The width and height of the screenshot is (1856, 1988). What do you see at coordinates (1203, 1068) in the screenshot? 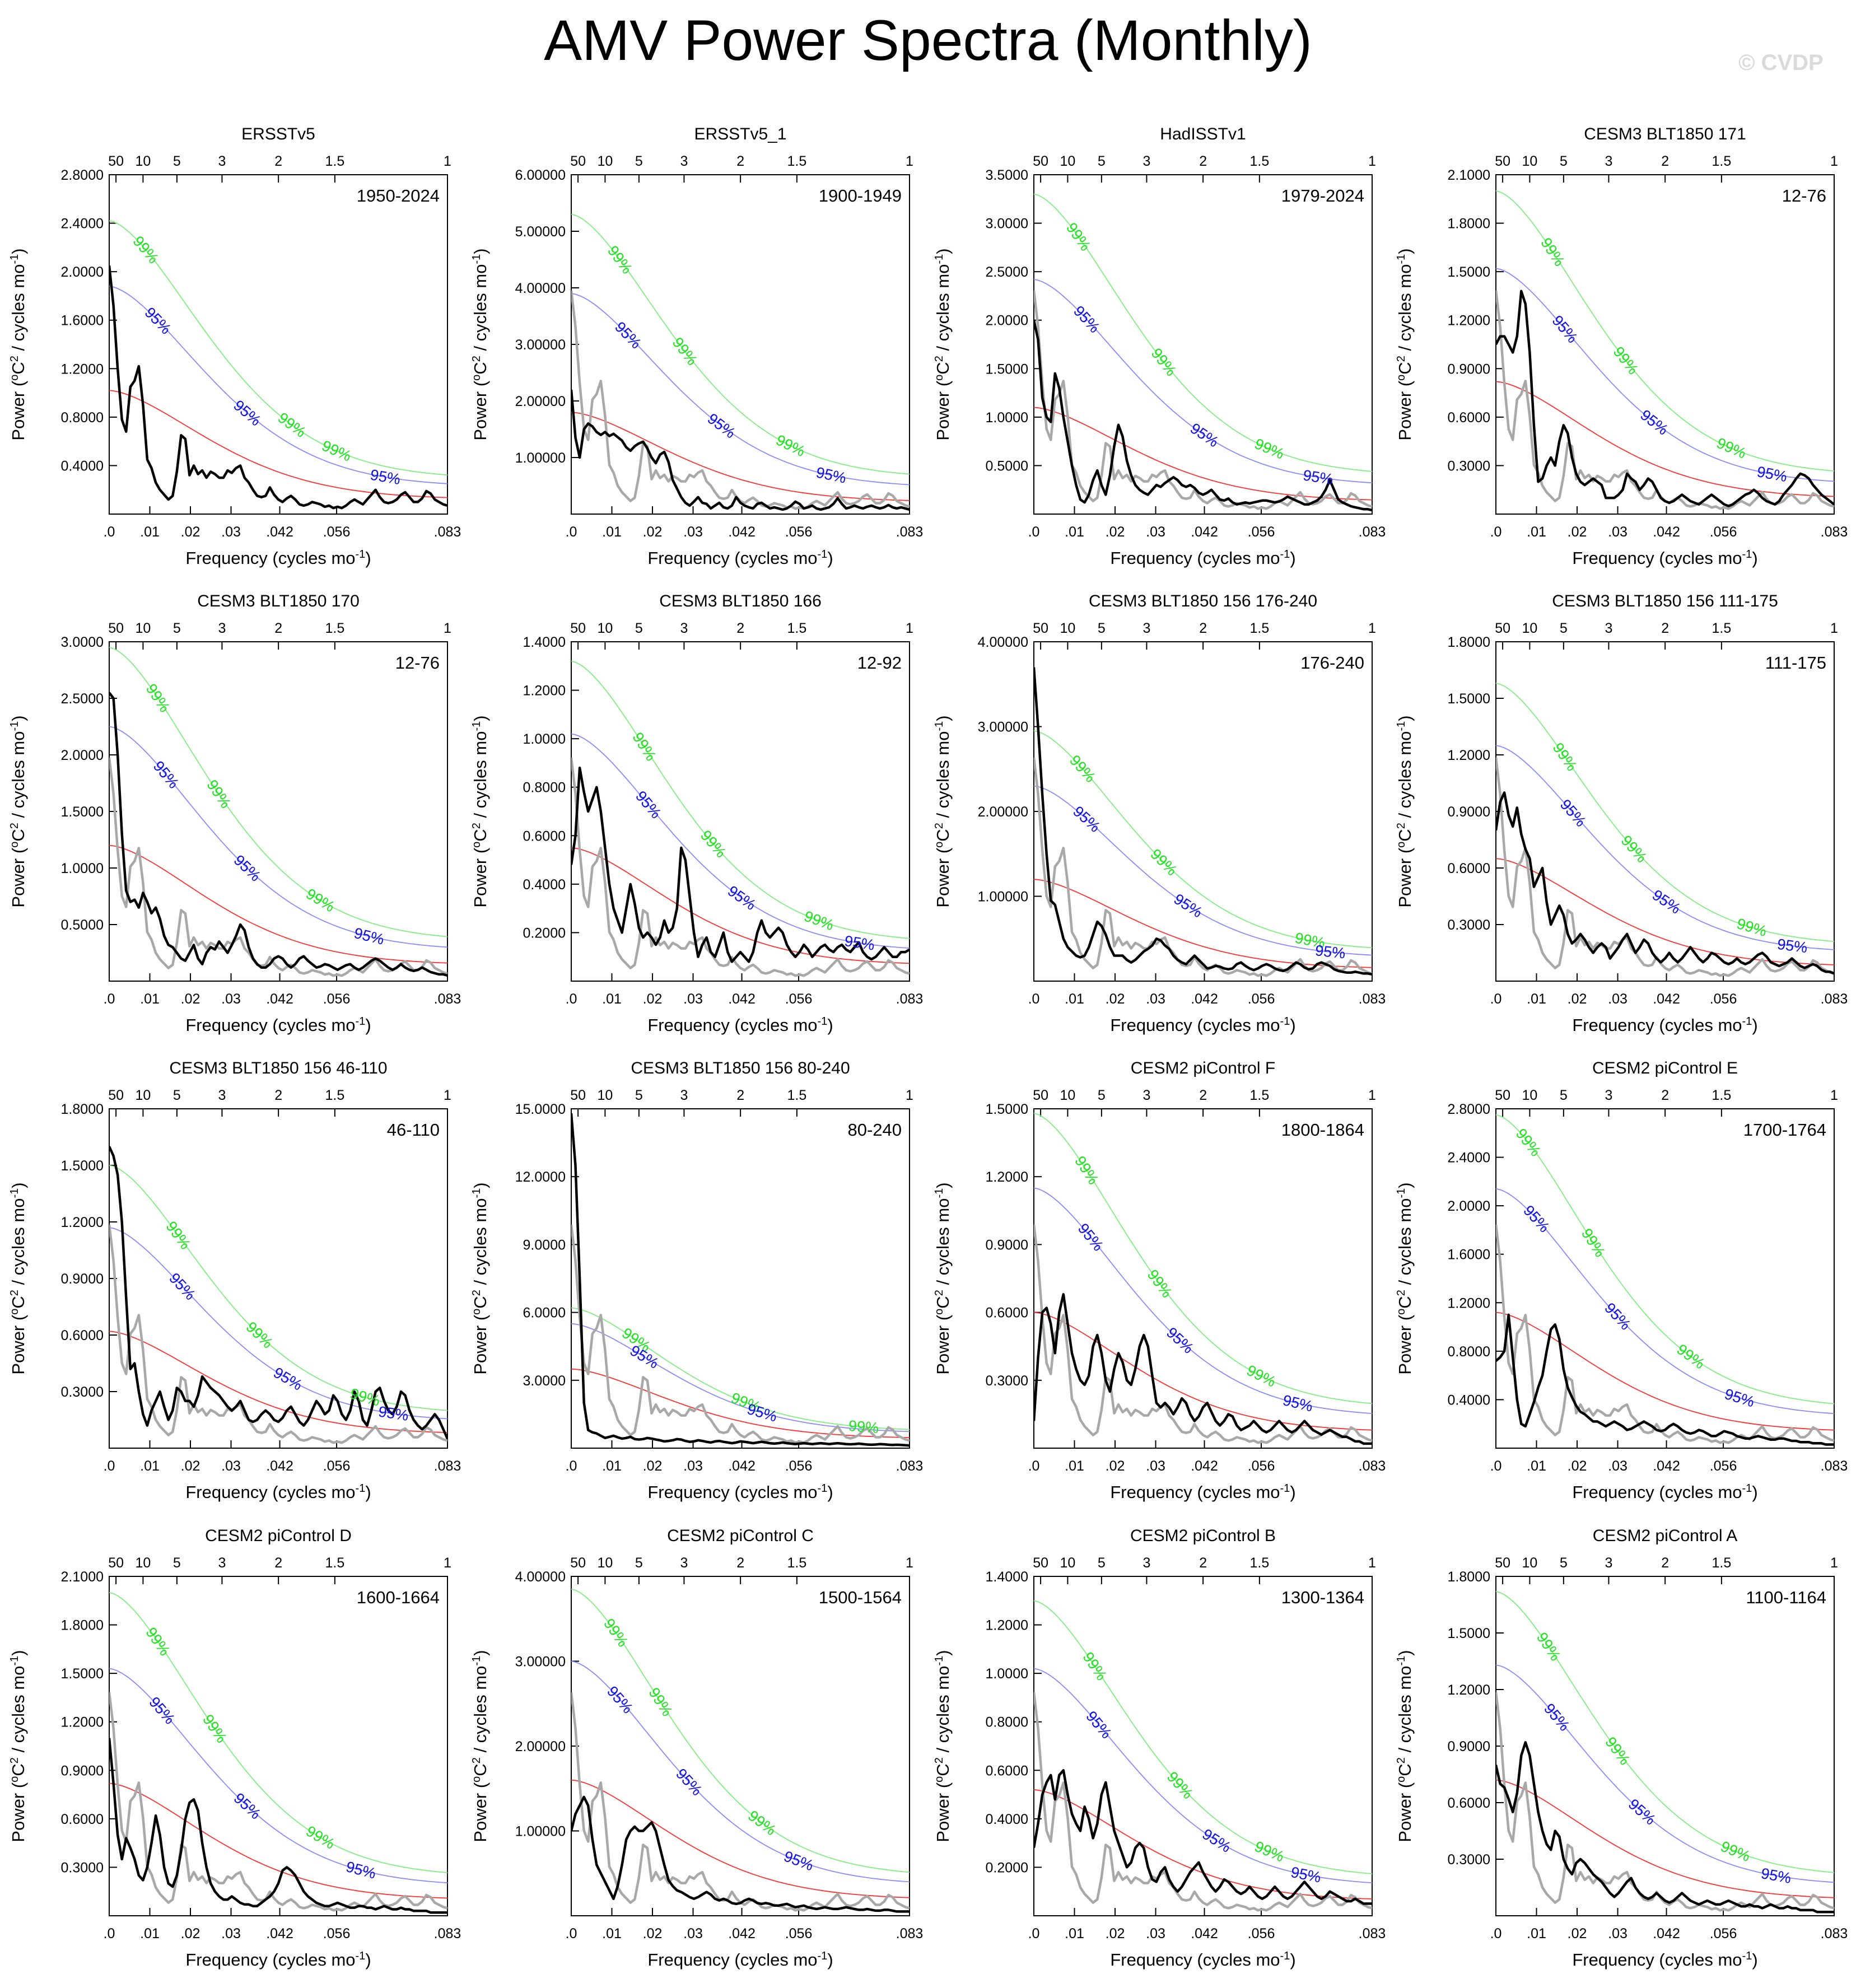
I see `panel-title: CESM2 piControl F` at bounding box center [1203, 1068].